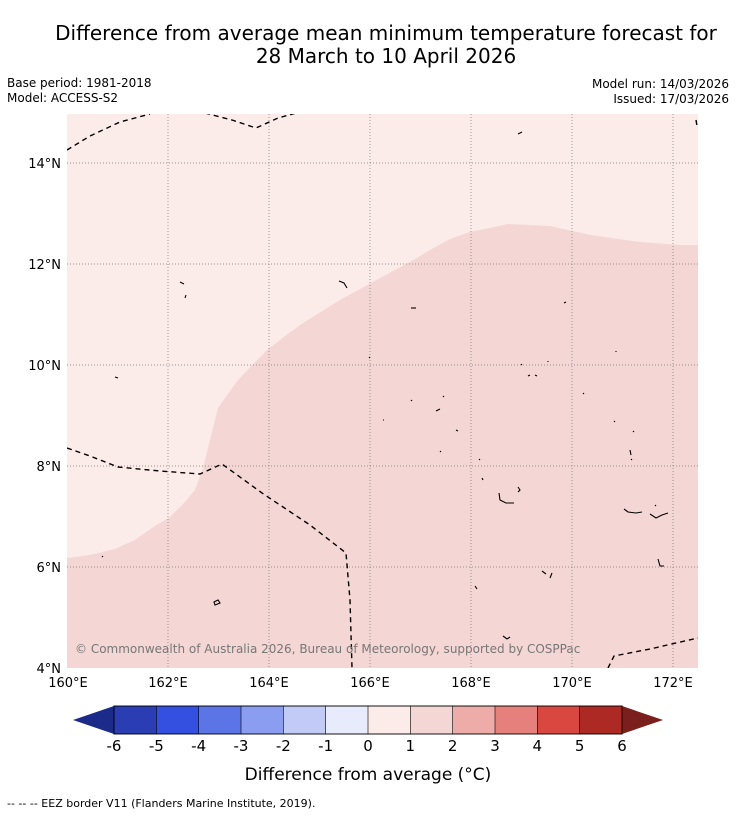 The height and width of the screenshot is (816, 736). I want to click on colorbar-tick-labels: -6 -5 -4 -3 -2 -1 0 1 2 3 4 5 6, so click(367, 746).